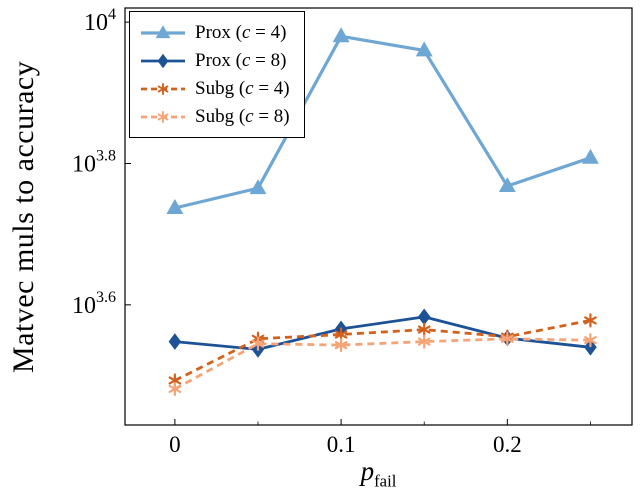 The width and height of the screenshot is (640, 500). I want to click on legend-label: Subg (c = 8), so click(242, 116).